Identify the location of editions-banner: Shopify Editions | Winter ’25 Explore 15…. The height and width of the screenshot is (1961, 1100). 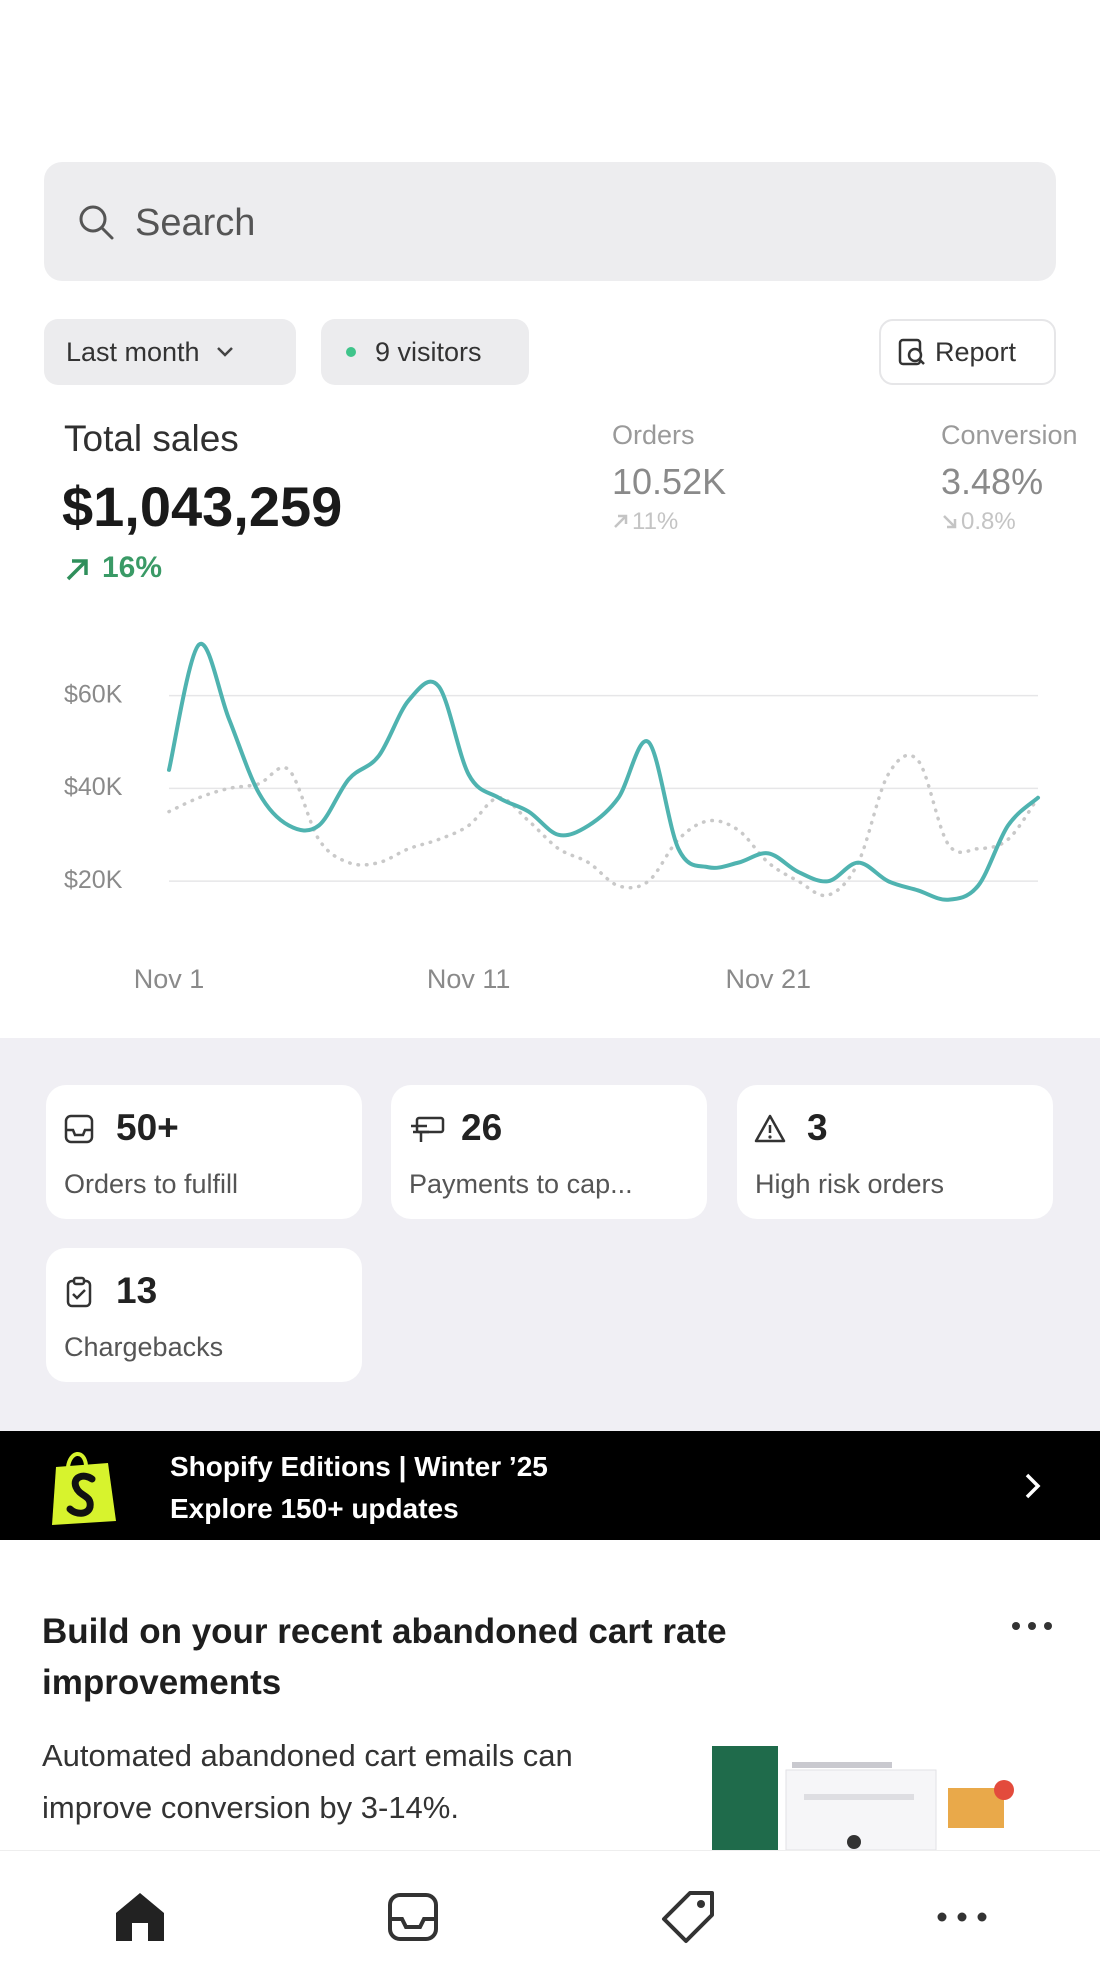
(550, 1485).